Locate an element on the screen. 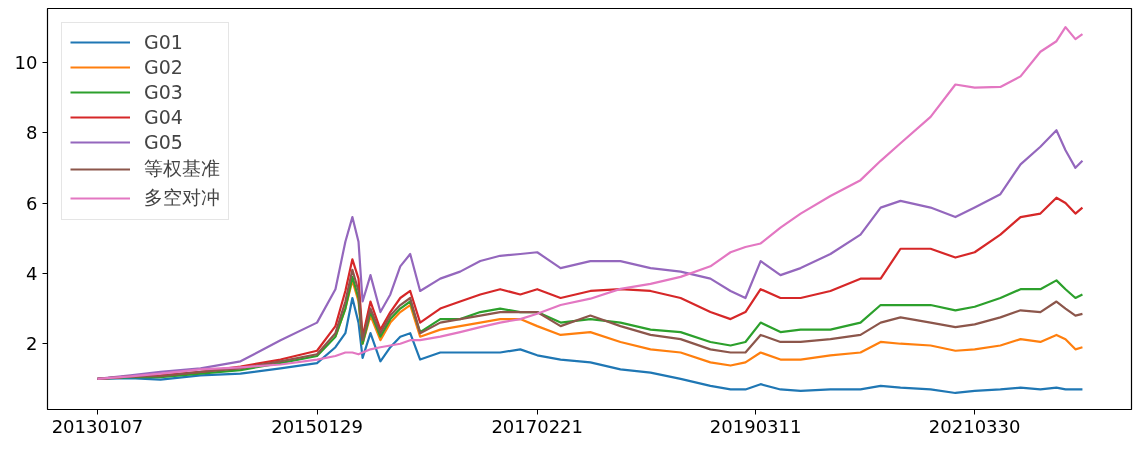 Image resolution: width=1134 pixels, height=459 pixels. legend-label: G03 is located at coordinates (163, 92).